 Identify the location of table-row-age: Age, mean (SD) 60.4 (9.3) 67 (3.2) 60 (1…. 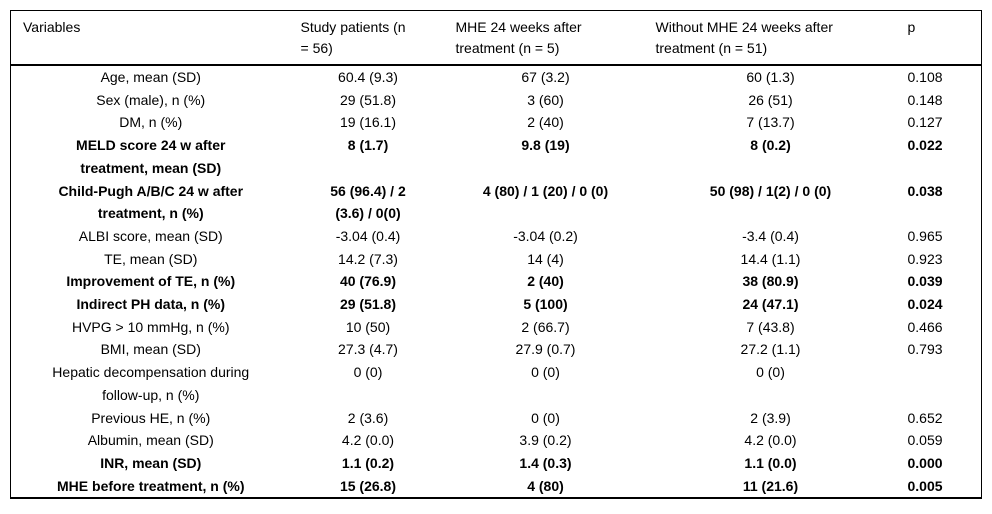
(496, 77).